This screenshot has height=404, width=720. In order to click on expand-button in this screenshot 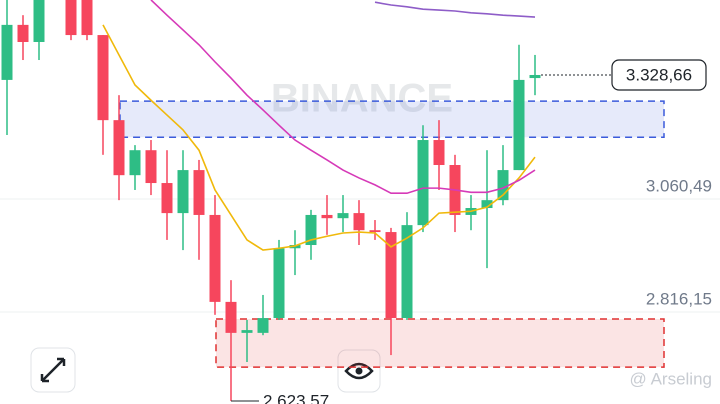, I will do `click(53, 370)`.